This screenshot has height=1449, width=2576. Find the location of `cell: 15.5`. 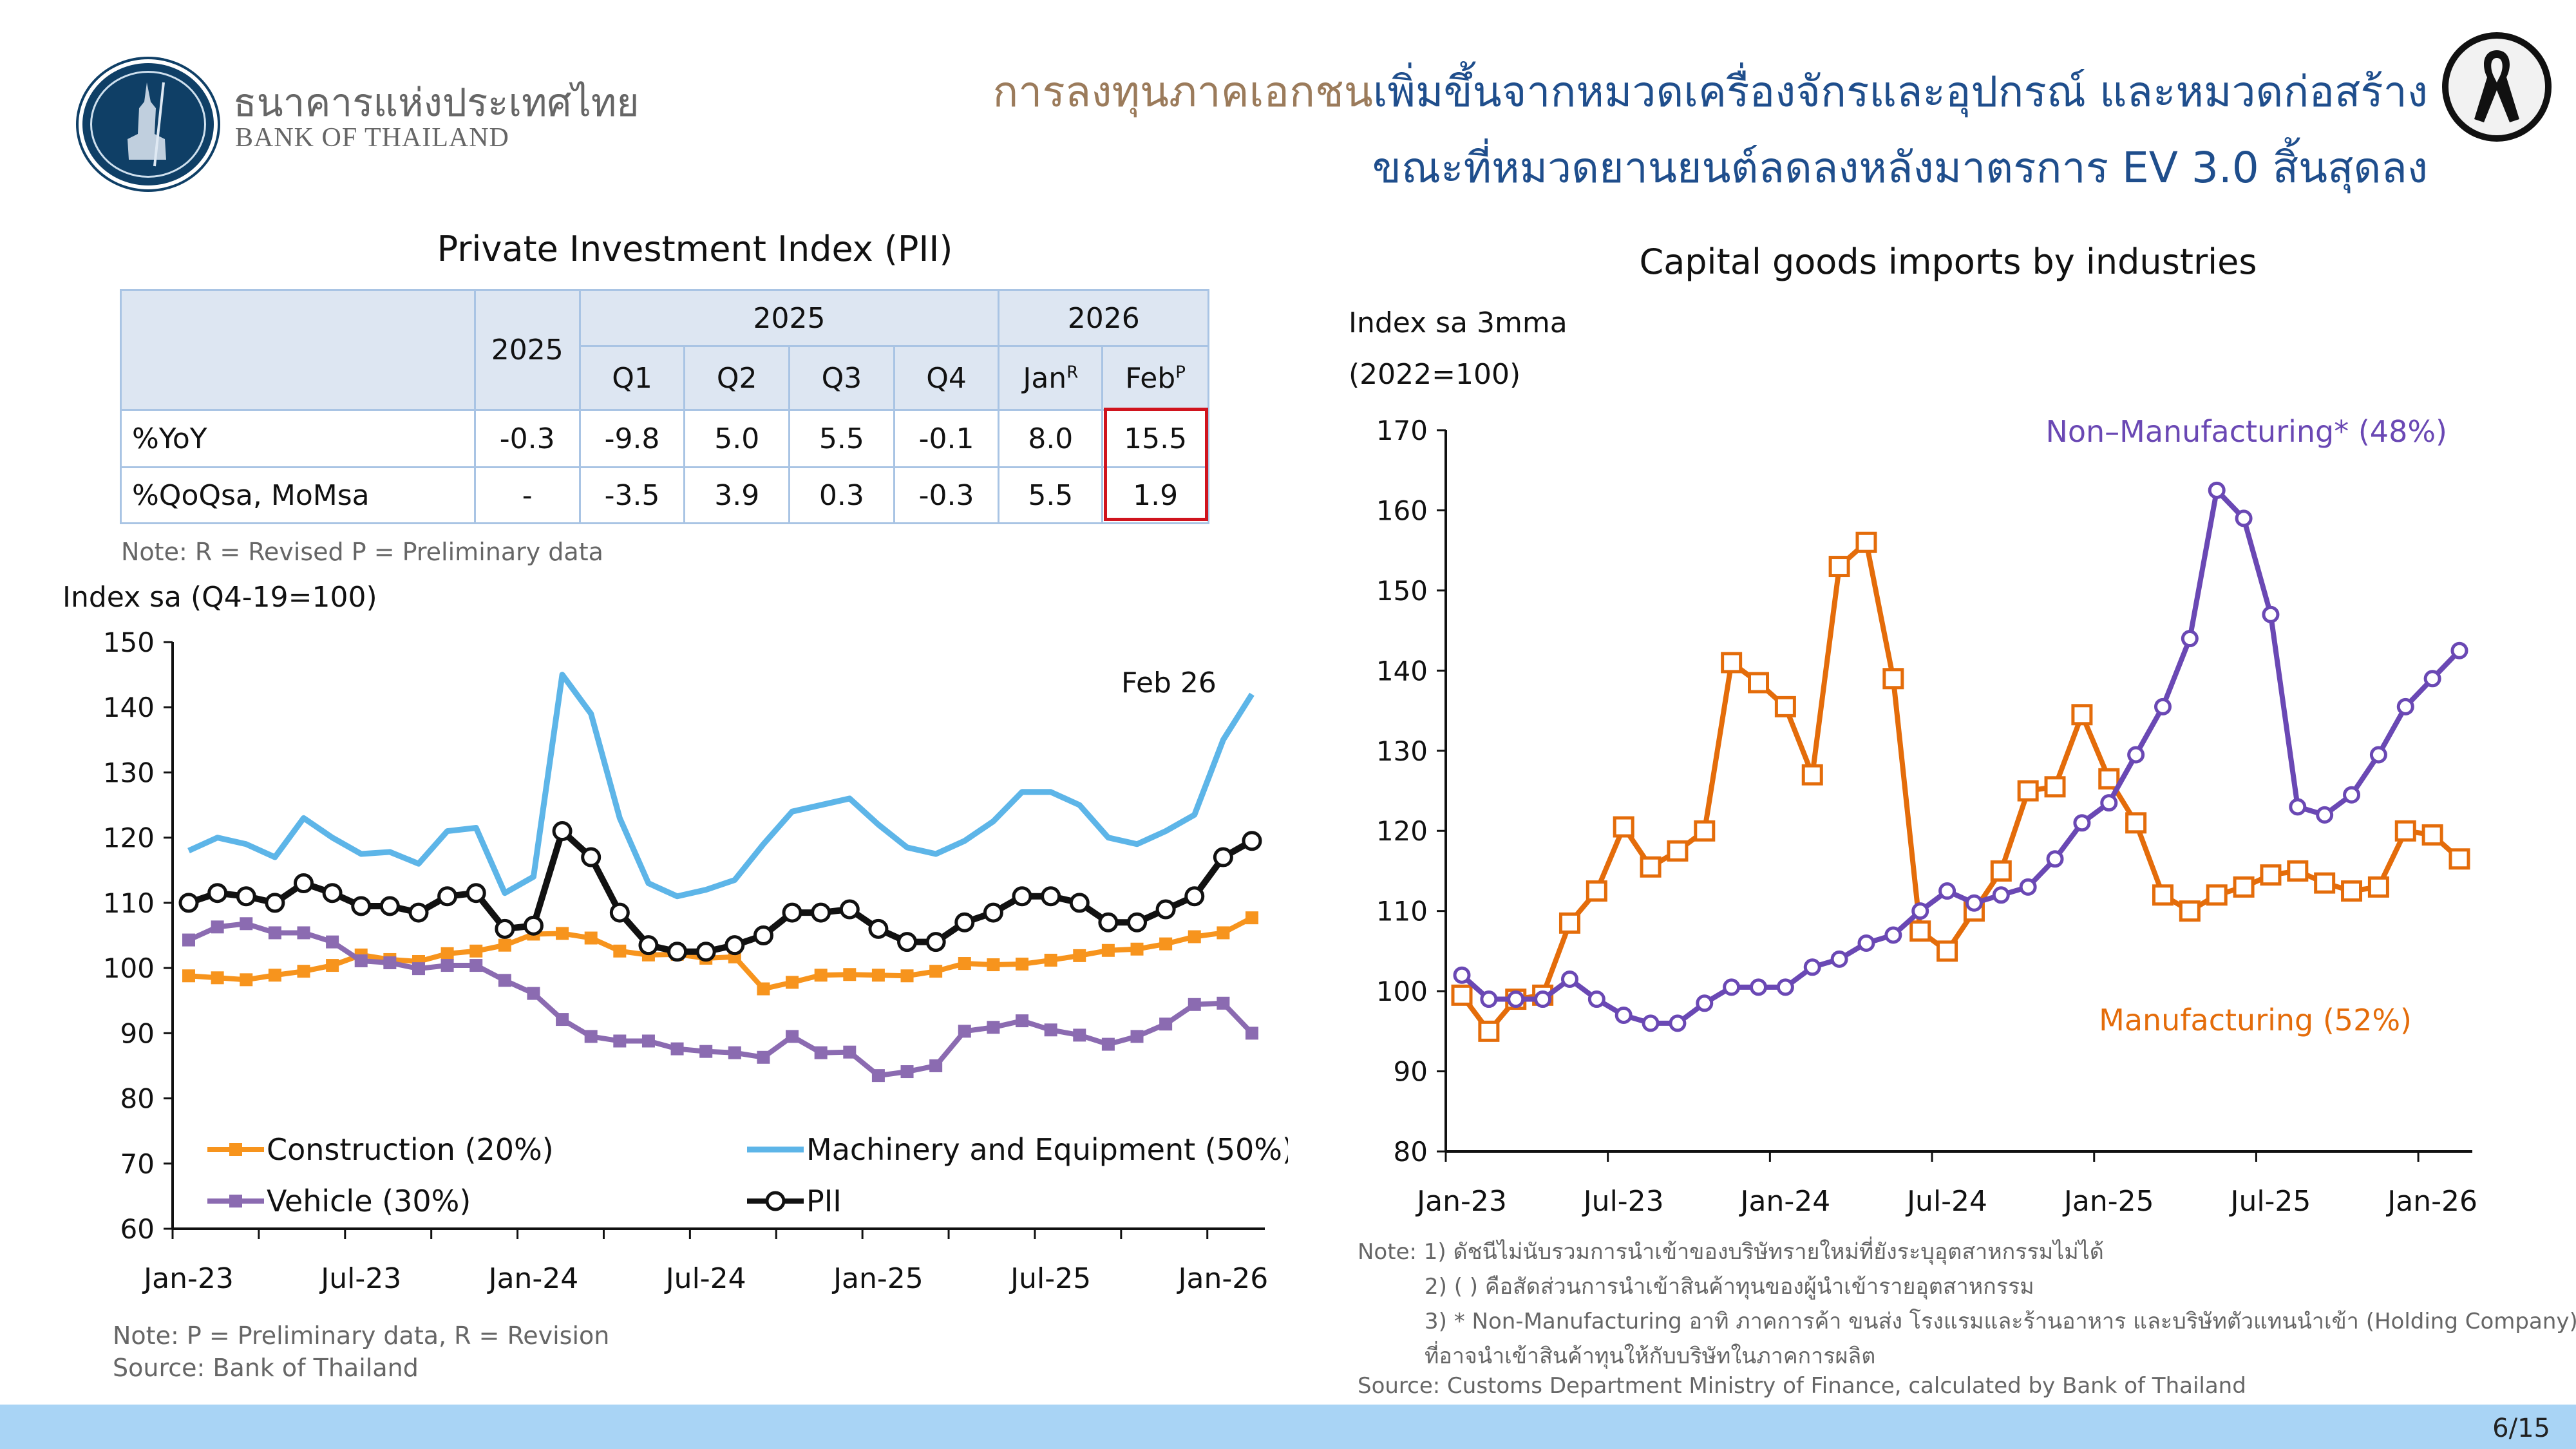

cell: 15.5 is located at coordinates (1155, 438).